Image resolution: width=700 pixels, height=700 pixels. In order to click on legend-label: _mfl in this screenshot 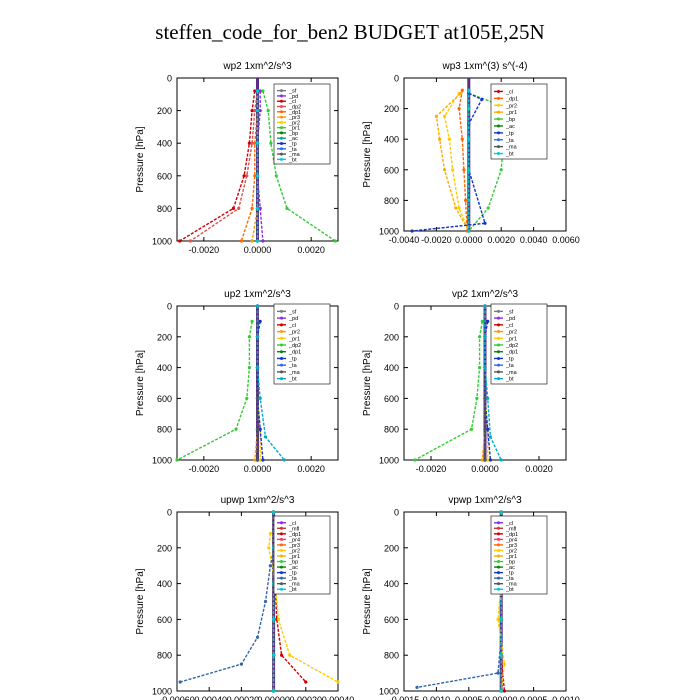, I will do `click(293, 529)`.